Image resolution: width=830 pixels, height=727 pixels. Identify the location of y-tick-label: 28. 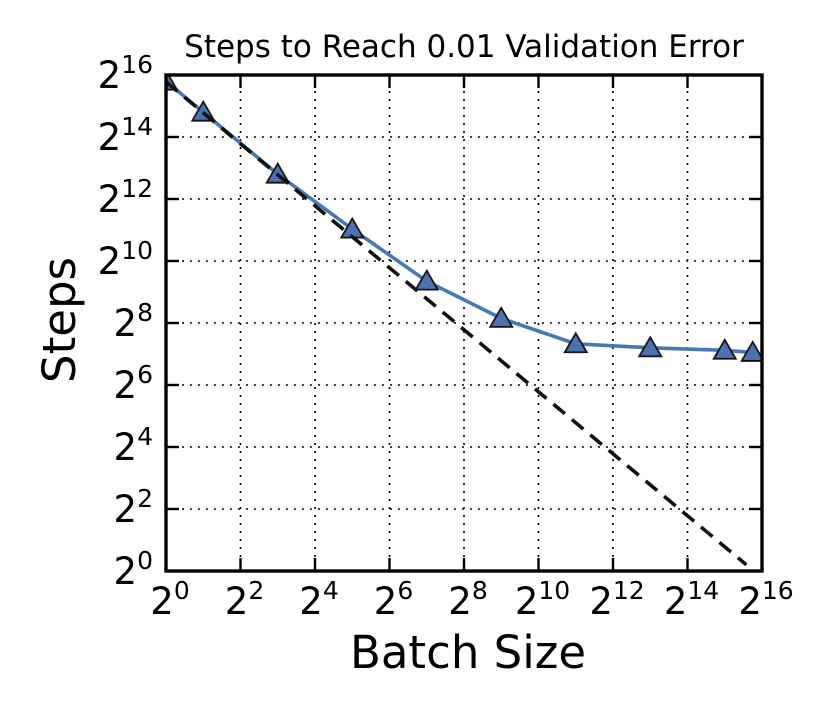
(133, 321).